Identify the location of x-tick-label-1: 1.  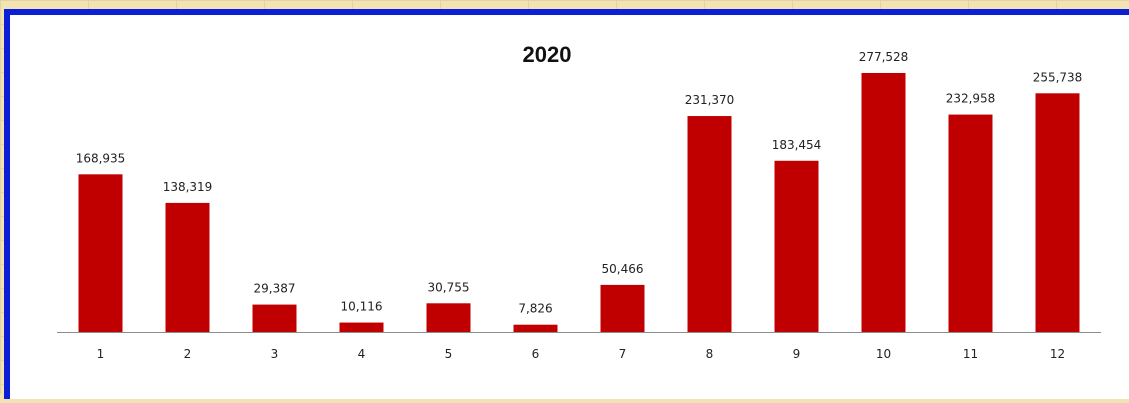
(101, 354).